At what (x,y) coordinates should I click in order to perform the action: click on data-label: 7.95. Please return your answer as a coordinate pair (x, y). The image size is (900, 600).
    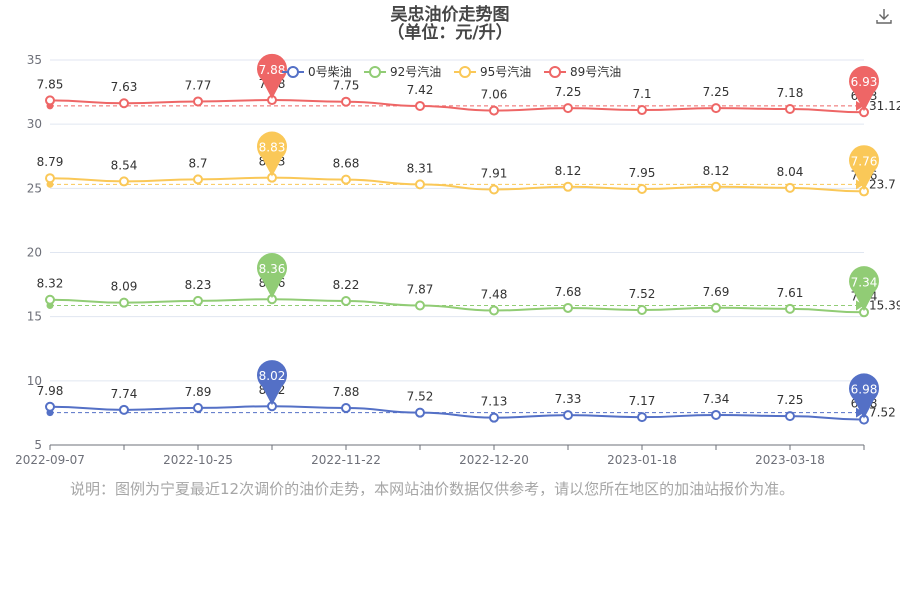
    Looking at the image, I should click on (642, 173).